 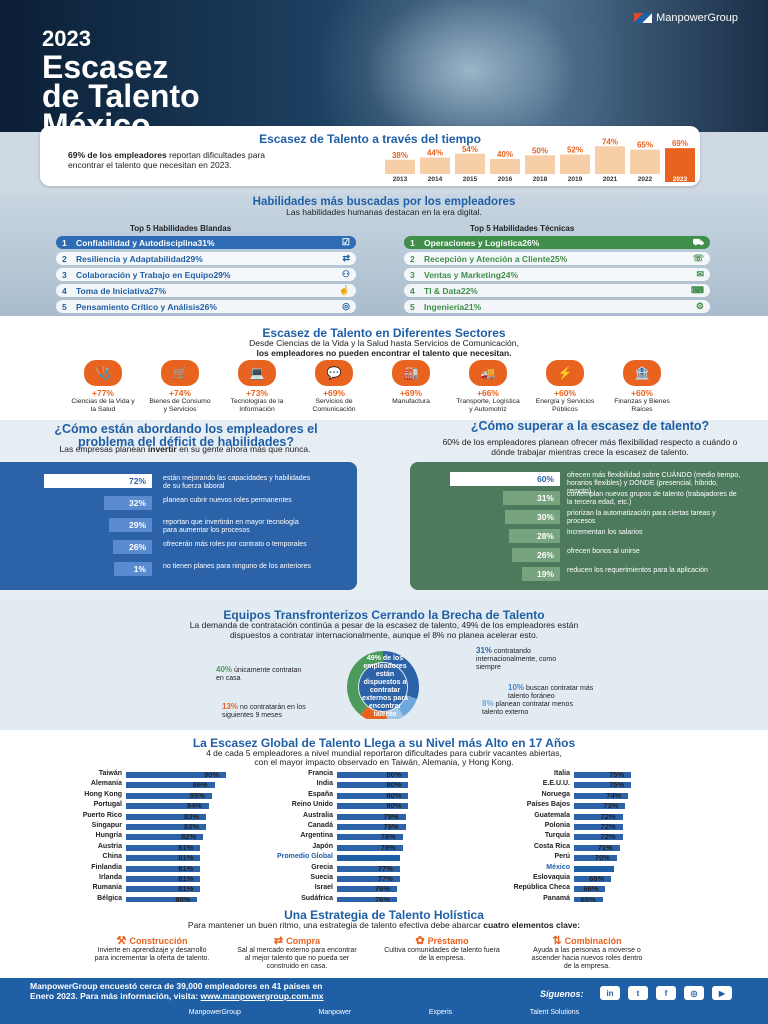 What do you see at coordinates (152, 940) in the screenshot?
I see `strategy-item-title: ⚒ Construcción` at bounding box center [152, 940].